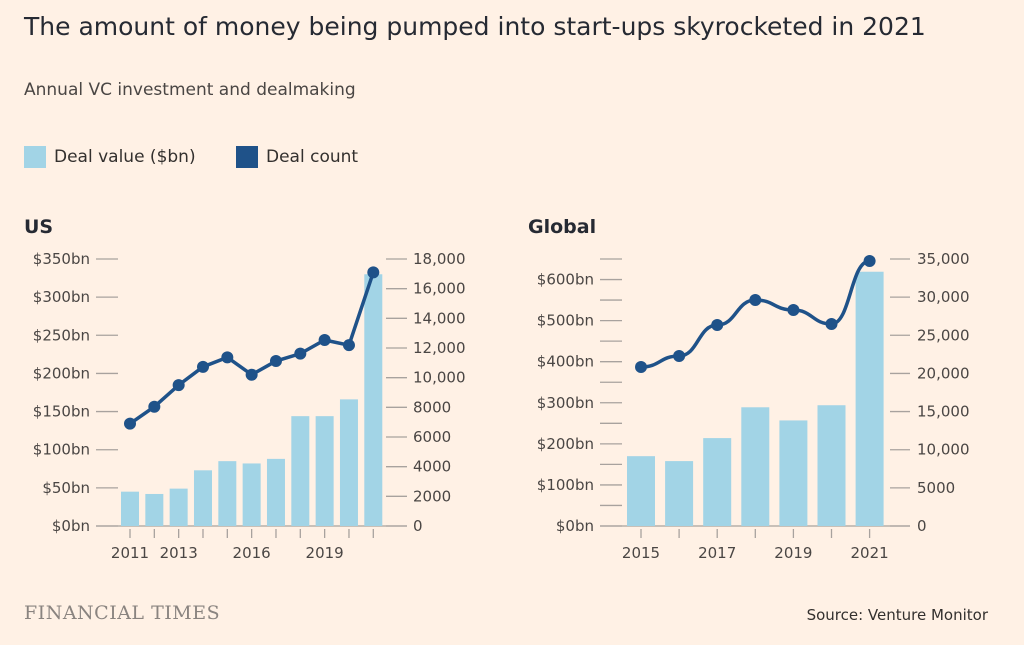 The height and width of the screenshot is (645, 1024). I want to click on global-deal-count-point-2016, so click(679, 355).